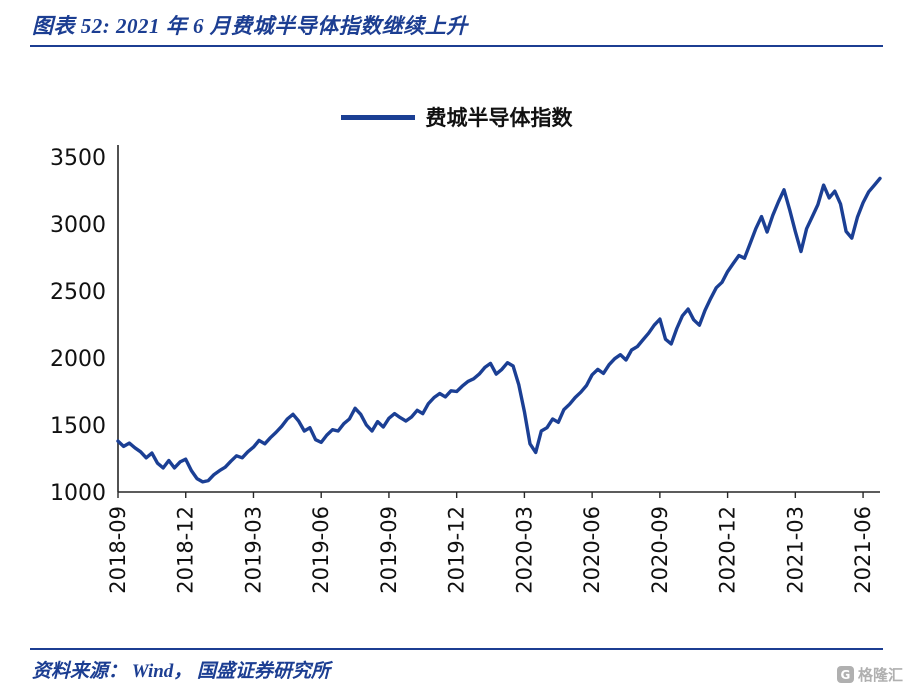 The width and height of the screenshot is (913, 696). Describe the element at coordinates (377, 117) in the screenshot. I see `legend-line-swatch` at that location.